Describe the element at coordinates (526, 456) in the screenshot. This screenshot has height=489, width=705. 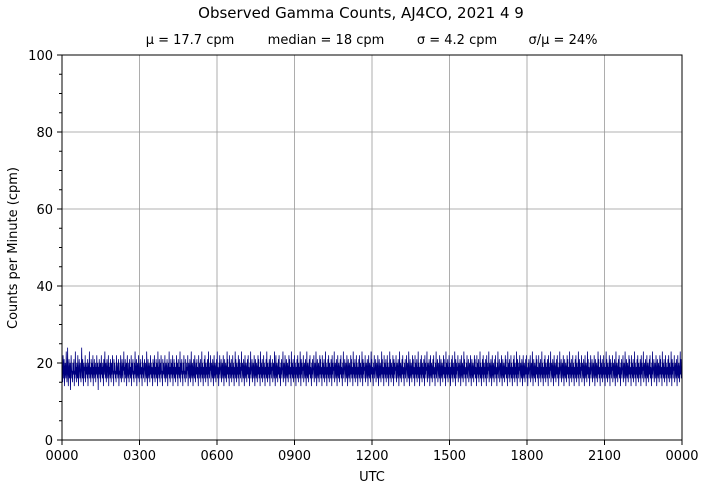
I see `x-tick-label: 1800` at that location.